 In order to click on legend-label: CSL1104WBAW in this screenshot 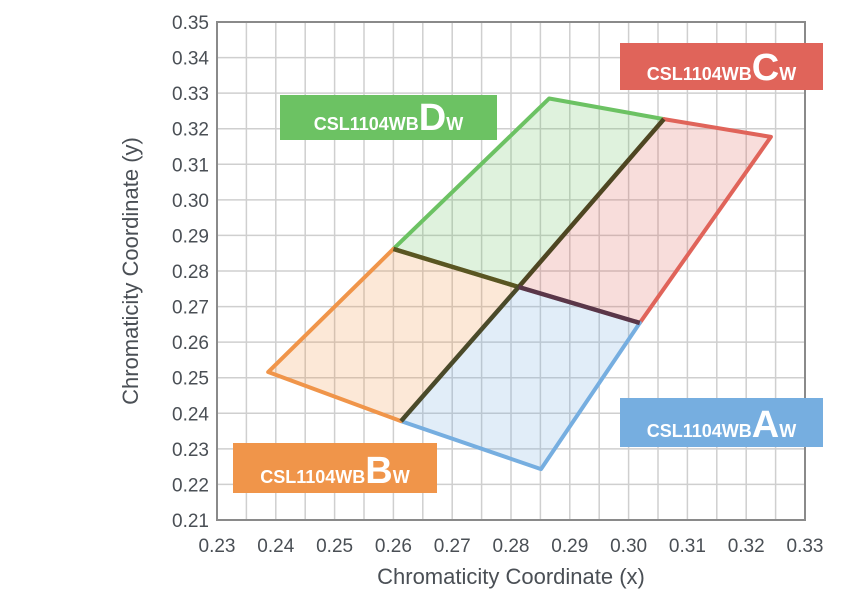, I will do `click(721, 422)`.